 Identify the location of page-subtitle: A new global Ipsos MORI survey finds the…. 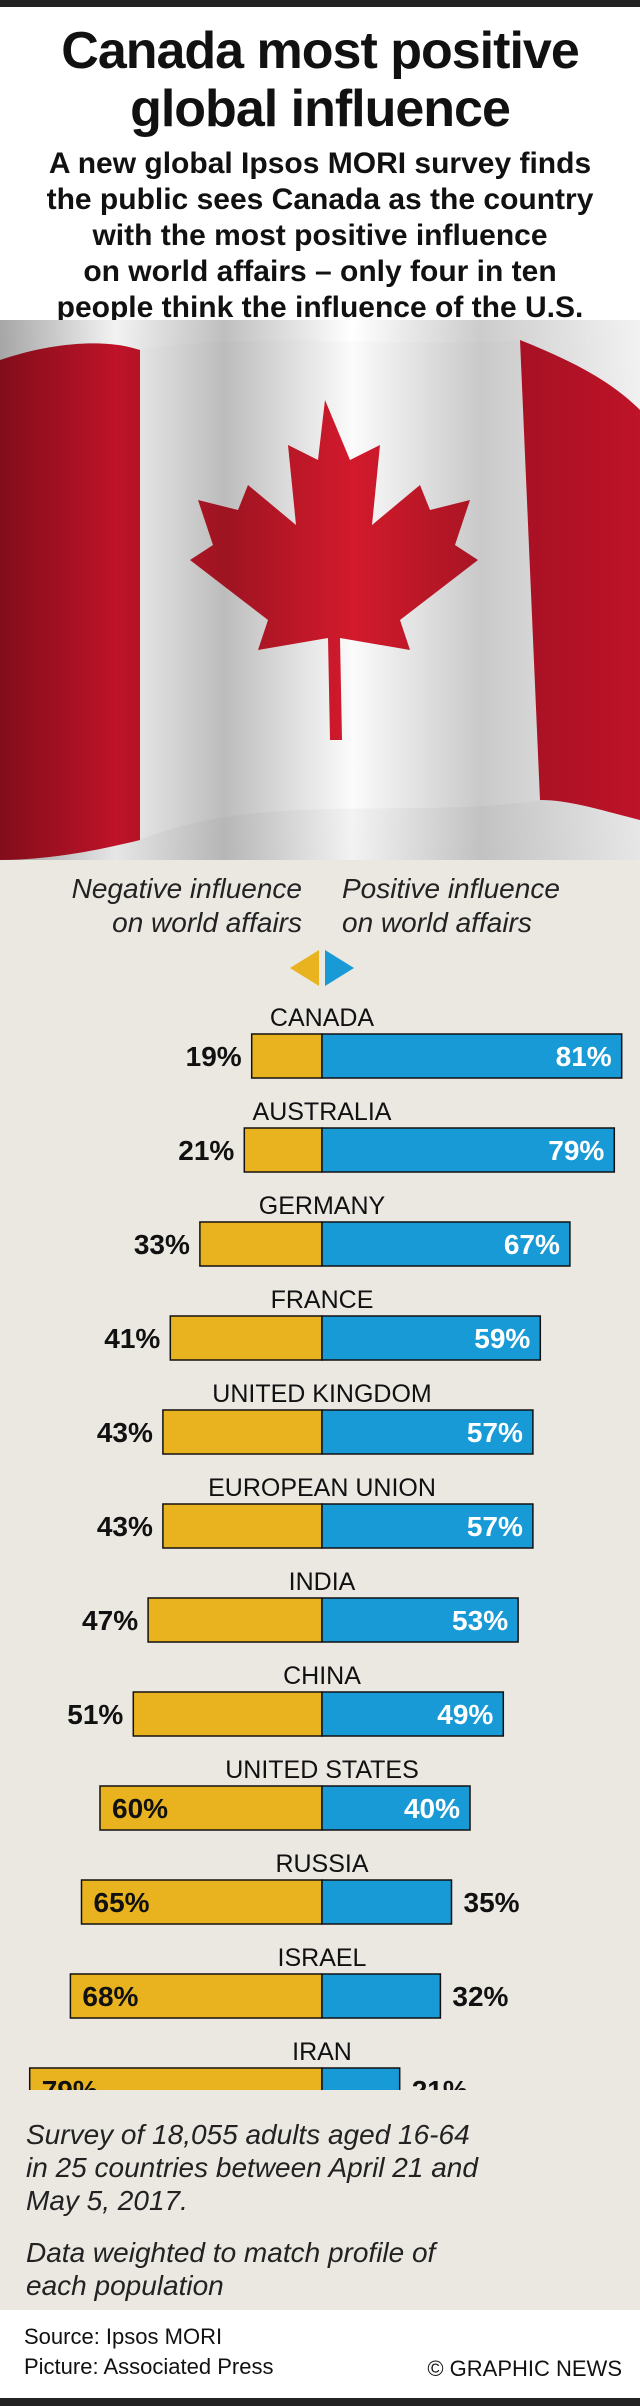
(320, 253).